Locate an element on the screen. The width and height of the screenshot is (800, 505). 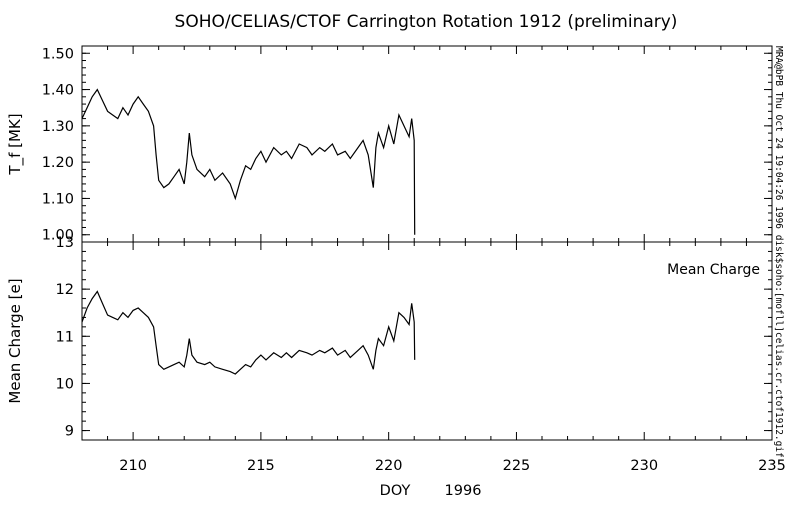
charge-y-tick-label: 12 is located at coordinates (65, 290).